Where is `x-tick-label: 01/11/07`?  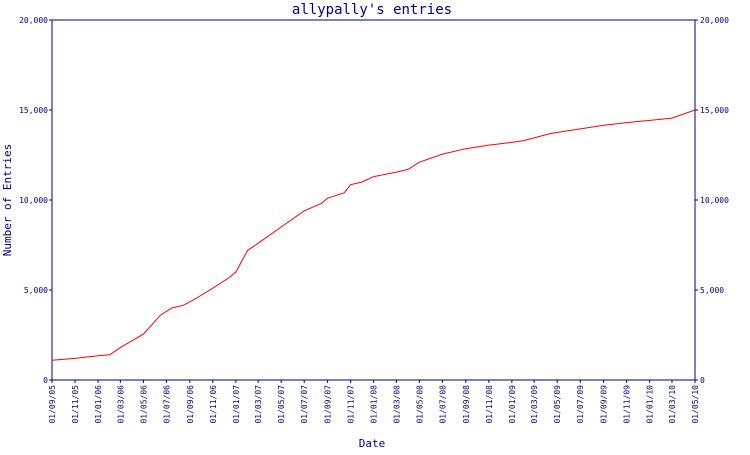 x-tick-label: 01/11/07 is located at coordinates (351, 404).